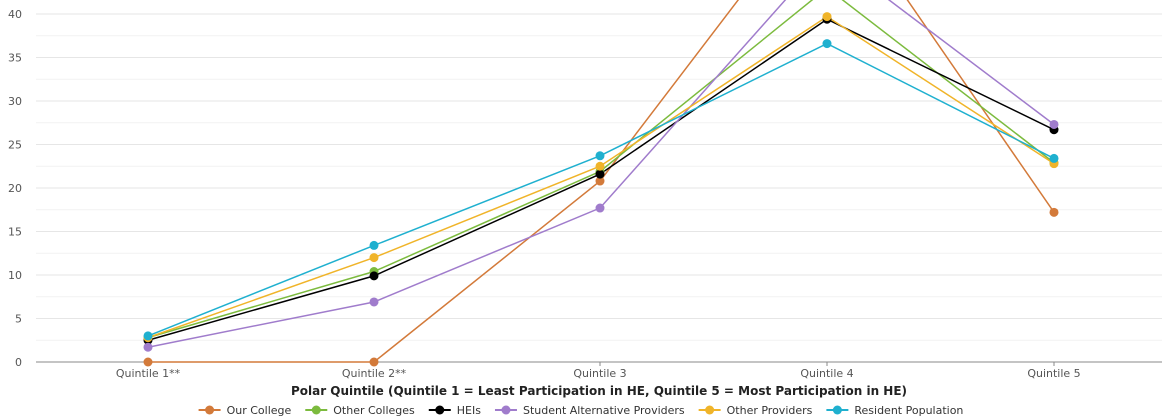 Image resolution: width=1162 pixels, height=419 pixels. Describe the element at coordinates (18, 362) in the screenshot. I see `y-tick-label: 0` at that location.